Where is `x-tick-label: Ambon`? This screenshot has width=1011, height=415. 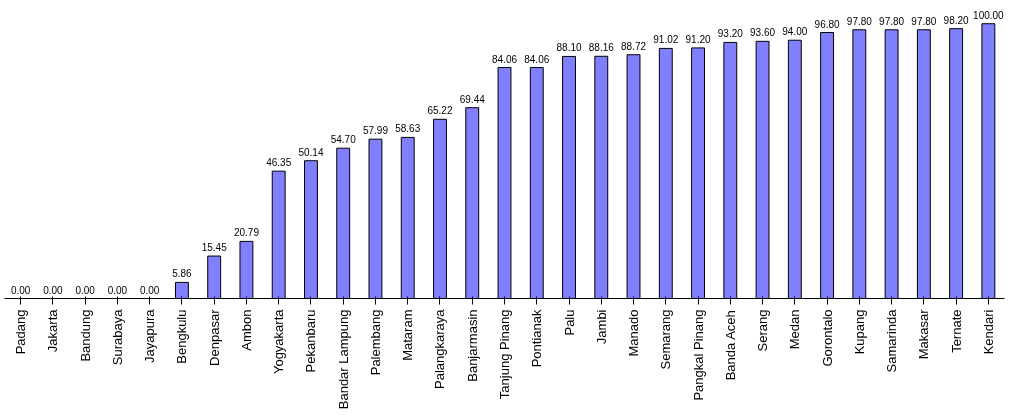 x-tick-label: Ambon is located at coordinates (246, 330).